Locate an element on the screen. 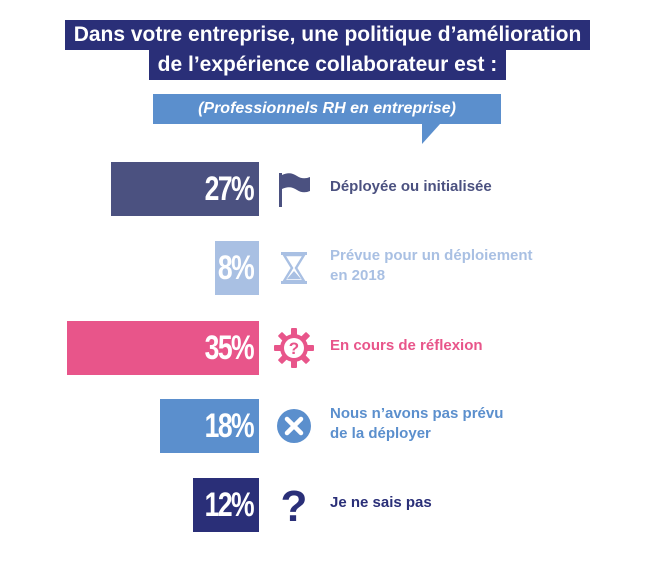 The width and height of the screenshot is (655, 585). question-mark-icon: ? is located at coordinates (294, 506).